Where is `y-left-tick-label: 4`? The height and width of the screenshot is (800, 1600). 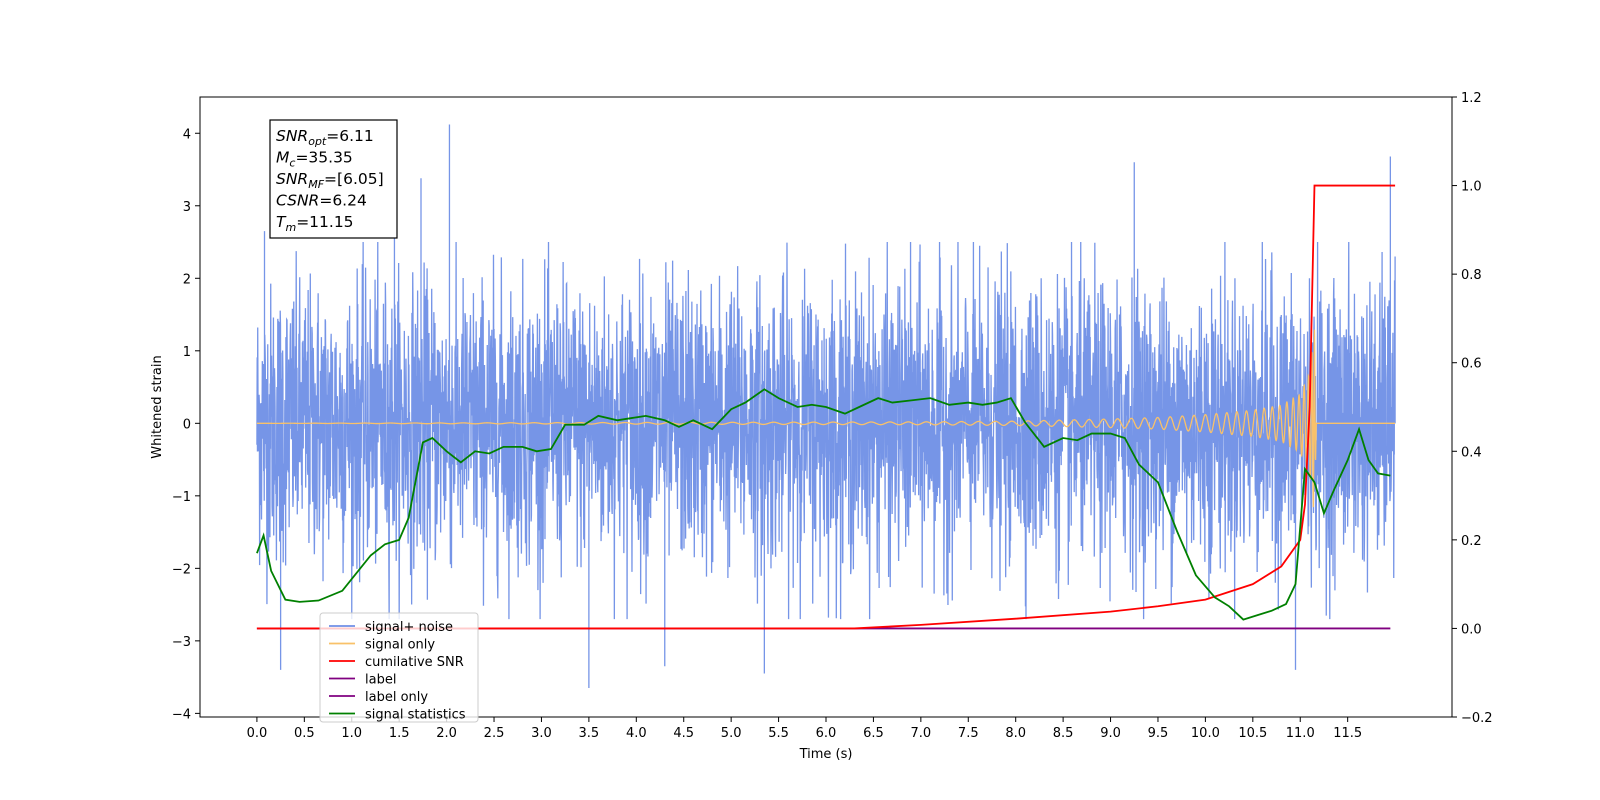 y-left-tick-label: 4 is located at coordinates (187, 134).